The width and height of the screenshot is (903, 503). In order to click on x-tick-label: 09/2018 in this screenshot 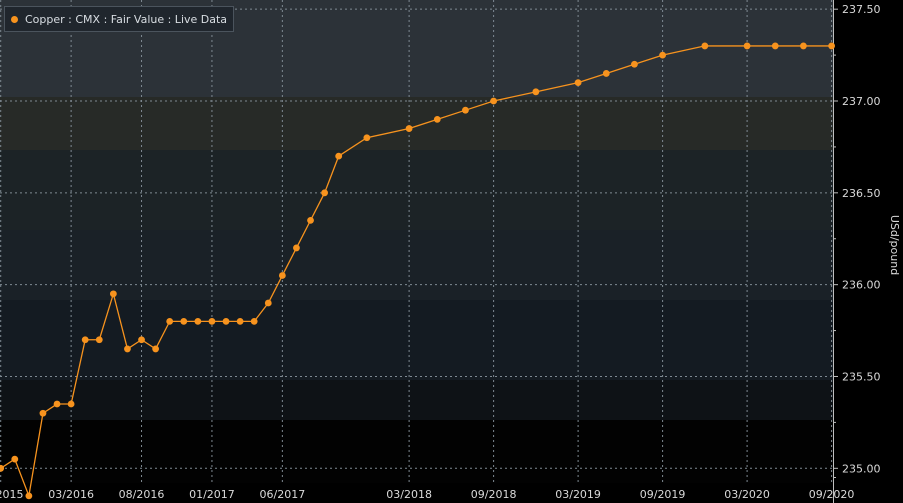, I will do `click(494, 494)`.